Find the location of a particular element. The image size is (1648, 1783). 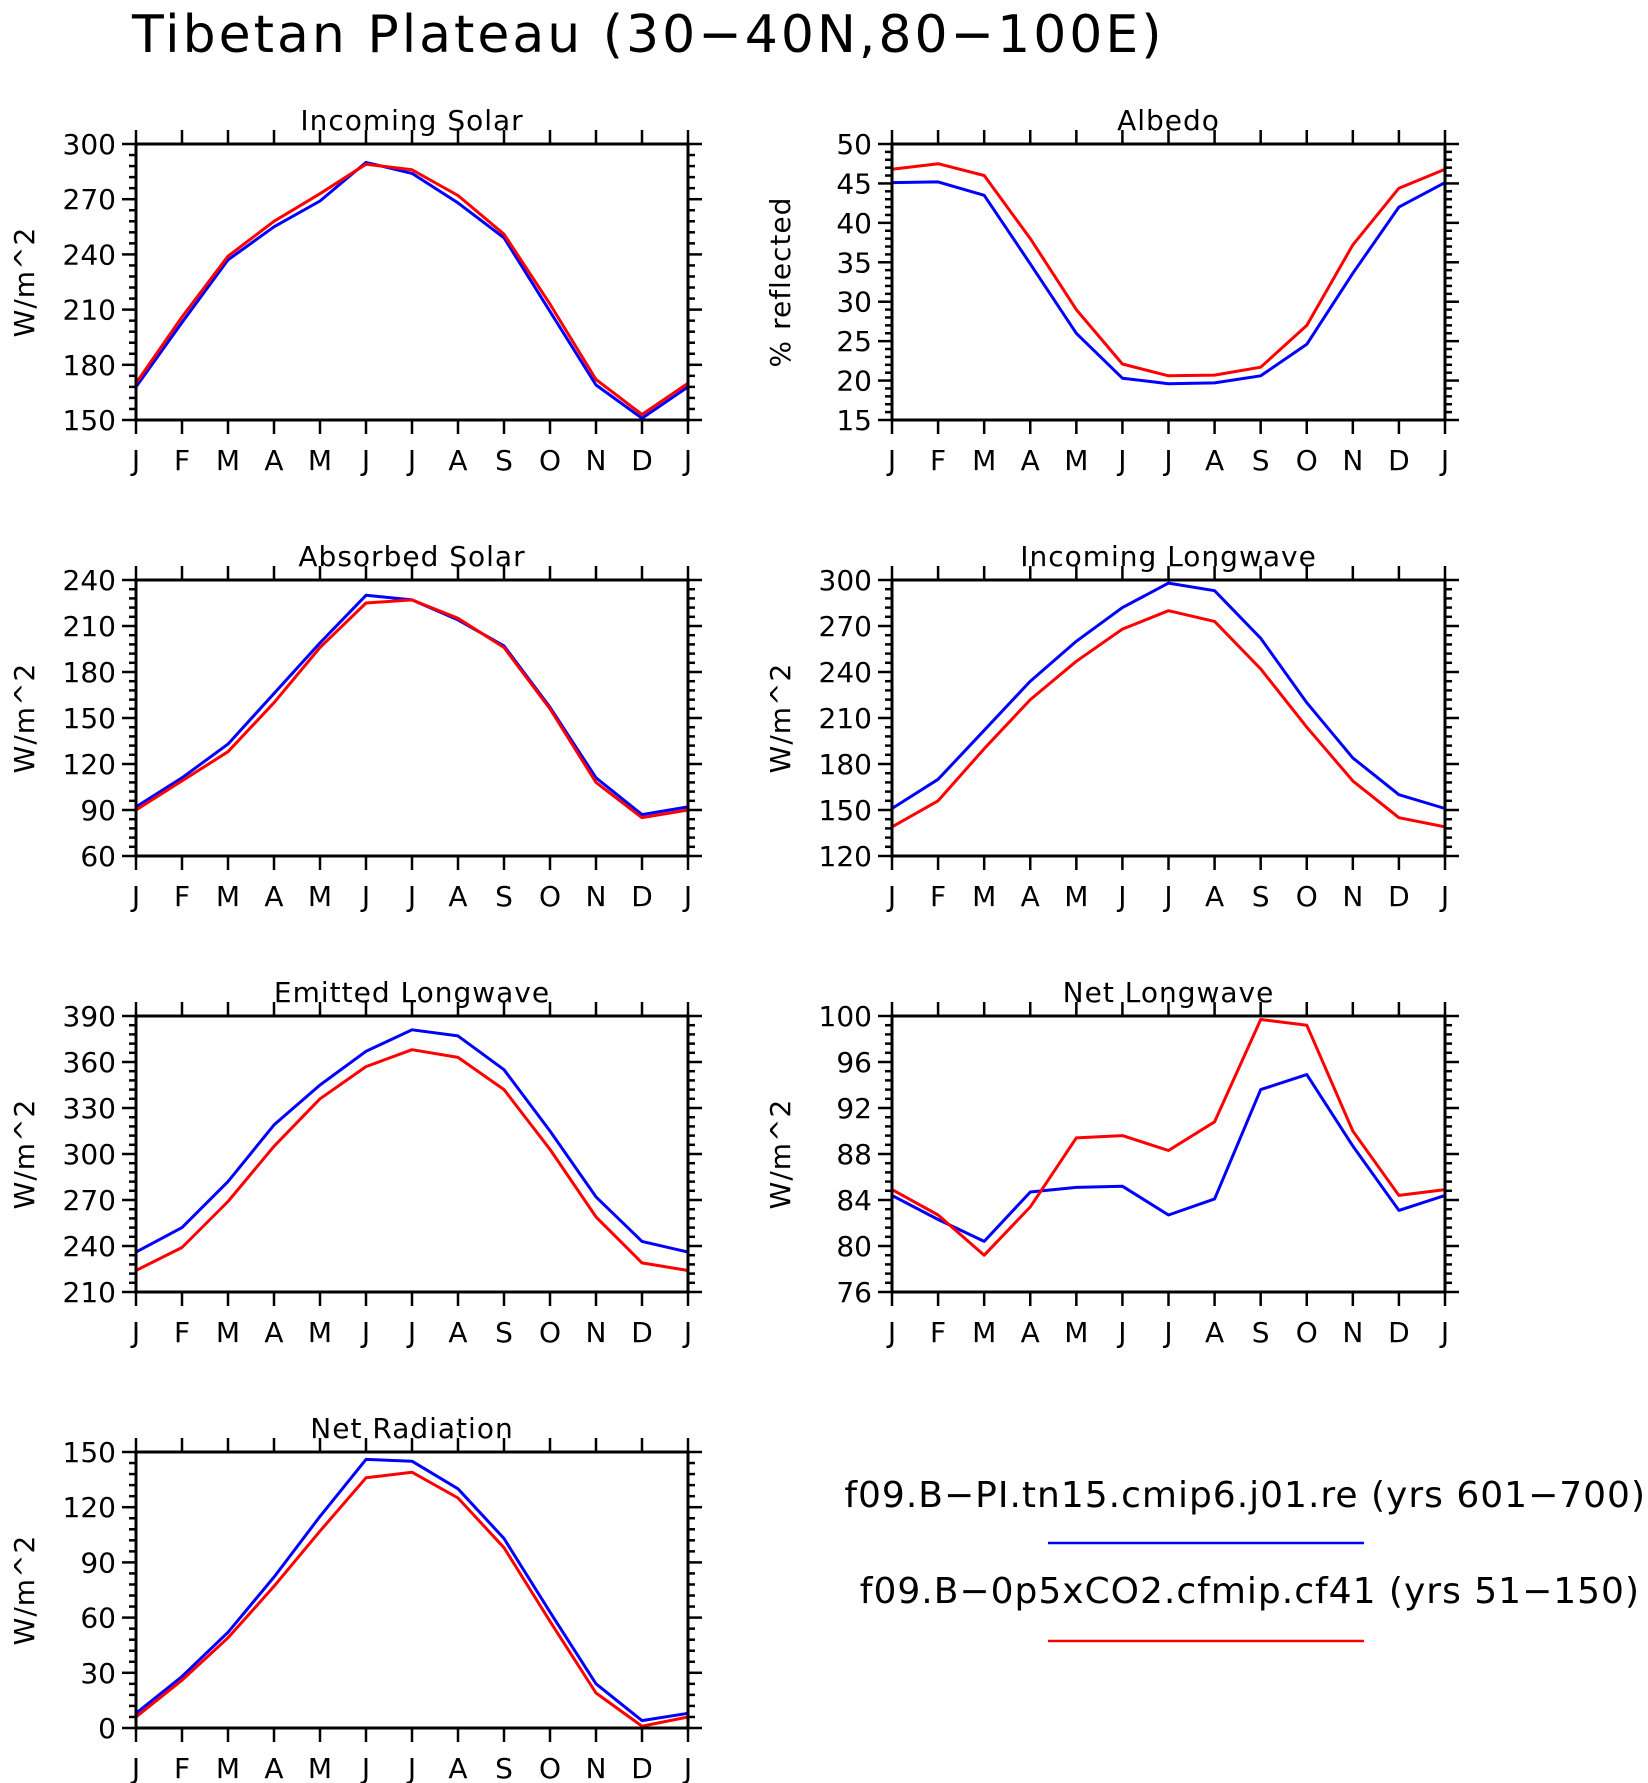

y-tick-label: 40 is located at coordinates (854, 223).